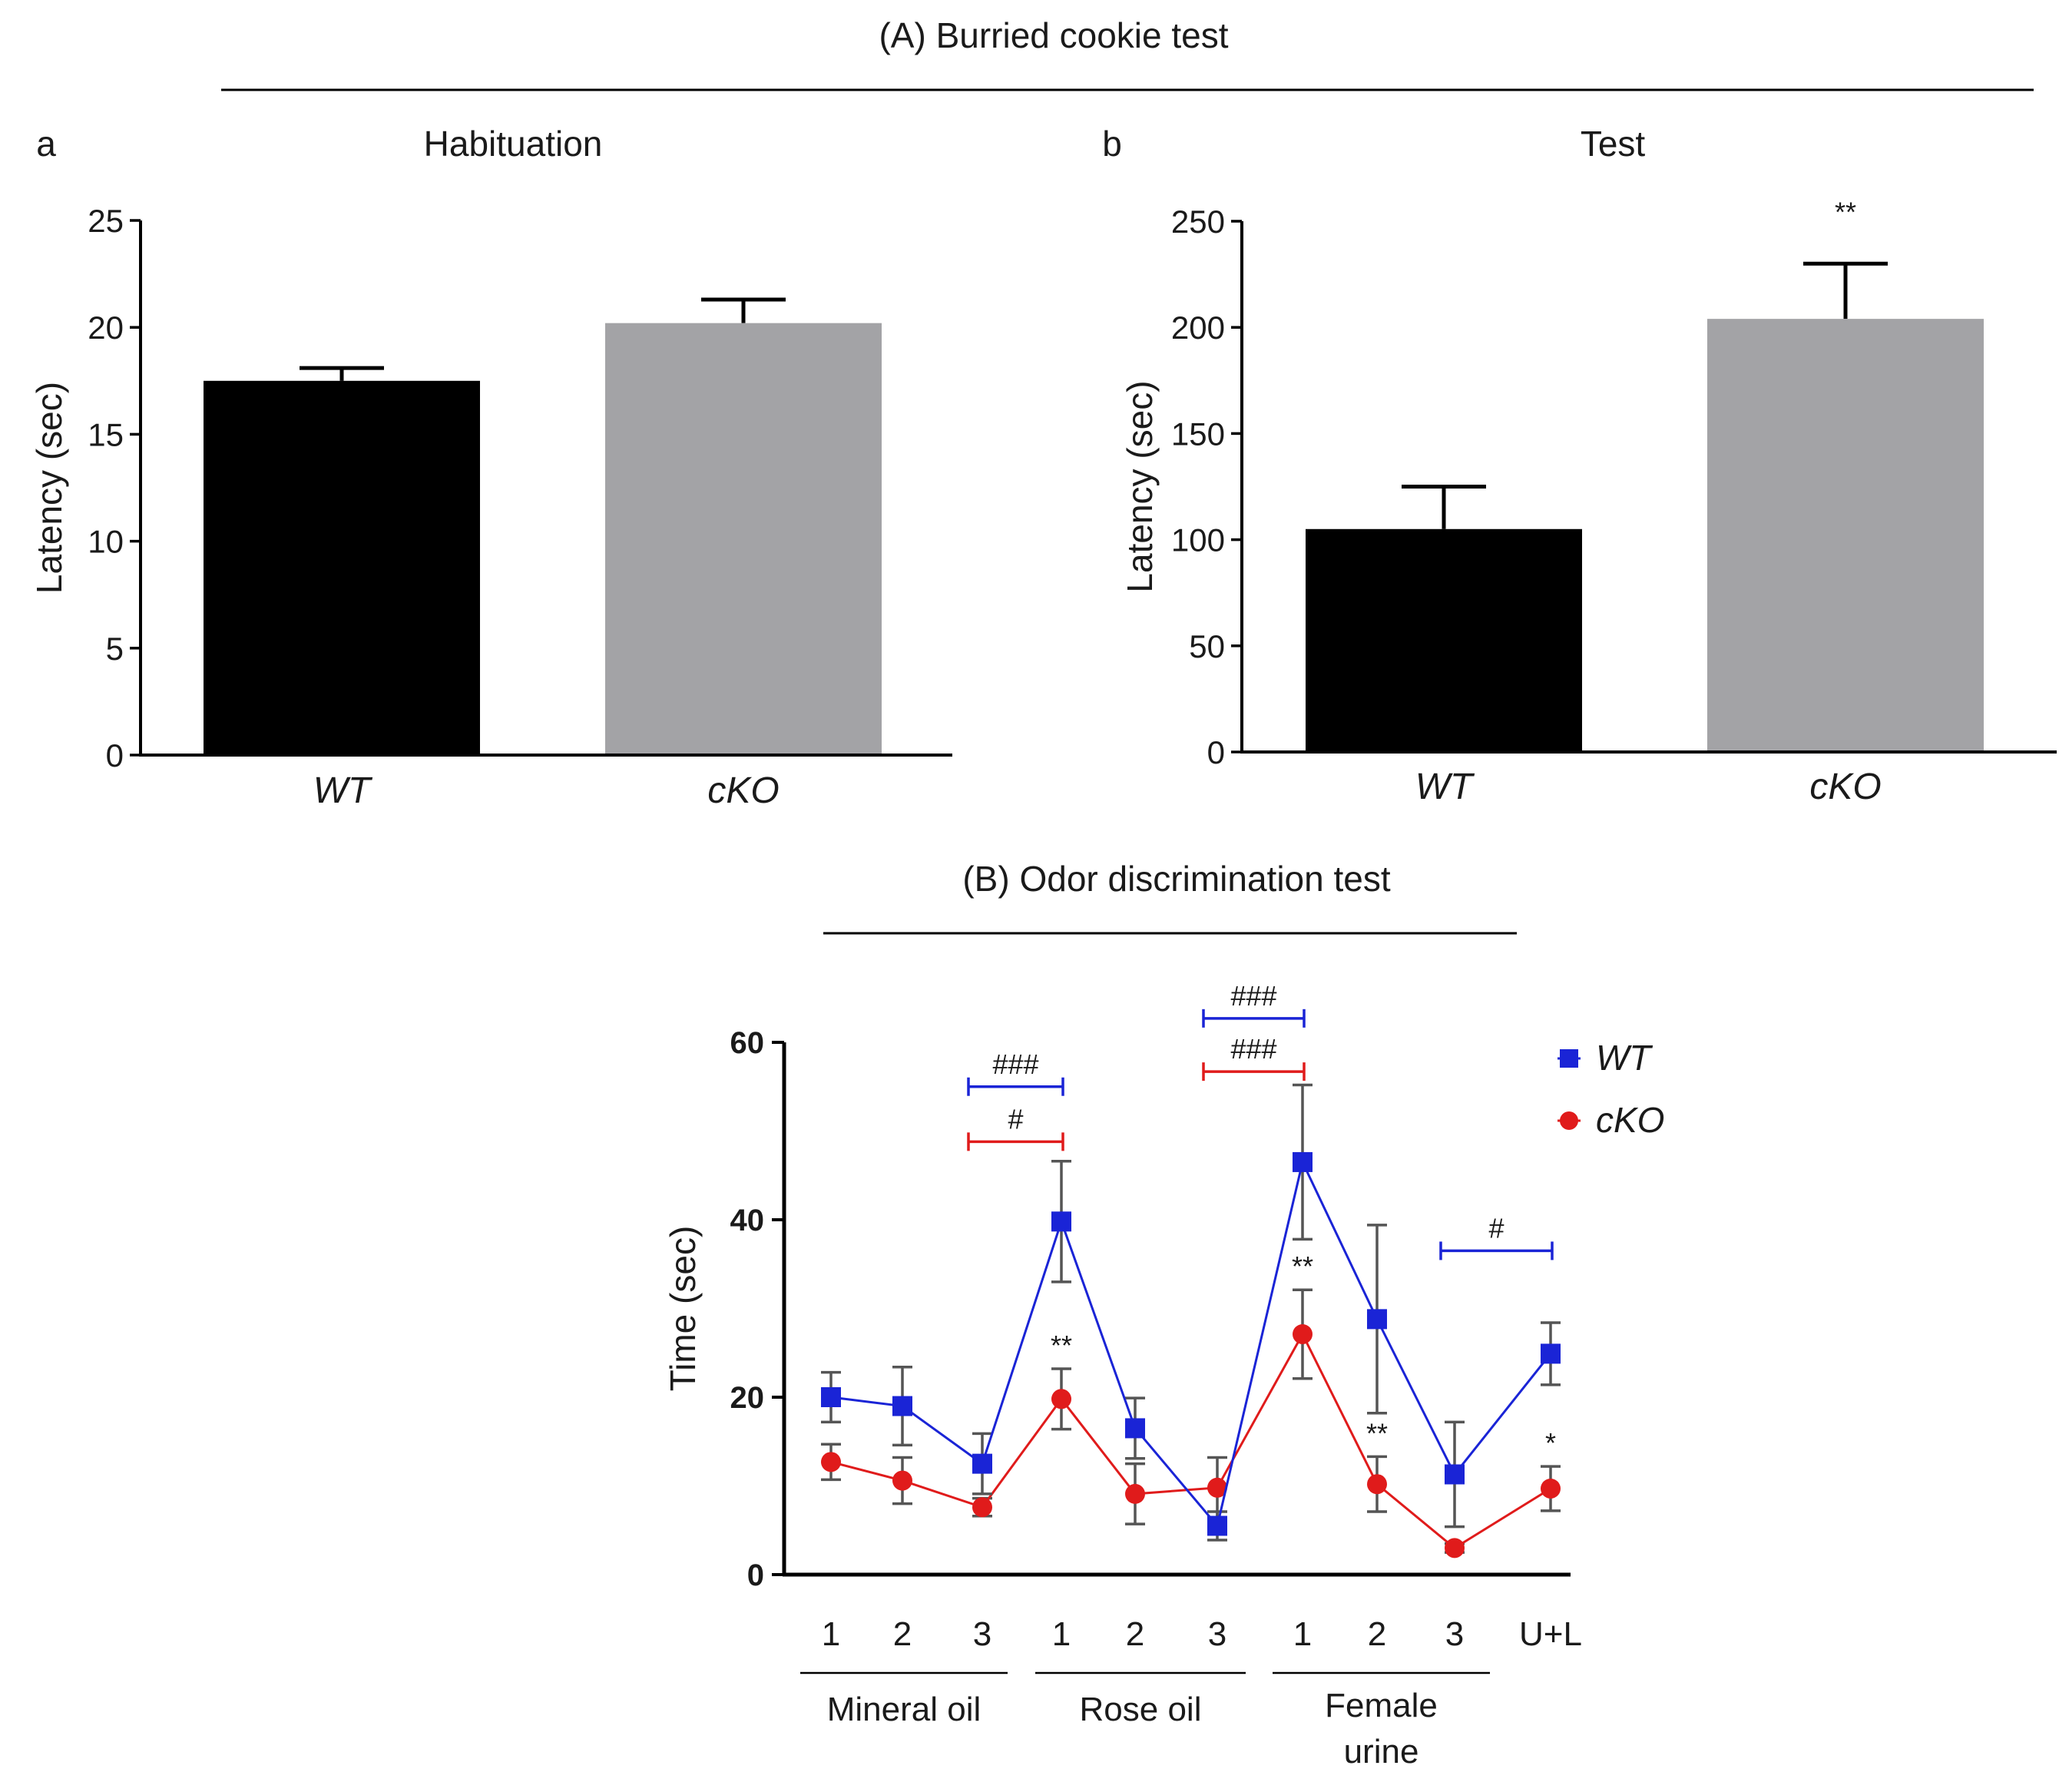 This screenshot has height=1792, width=2059. What do you see at coordinates (513, 144) in the screenshot?
I see `chart-title: Habituation` at bounding box center [513, 144].